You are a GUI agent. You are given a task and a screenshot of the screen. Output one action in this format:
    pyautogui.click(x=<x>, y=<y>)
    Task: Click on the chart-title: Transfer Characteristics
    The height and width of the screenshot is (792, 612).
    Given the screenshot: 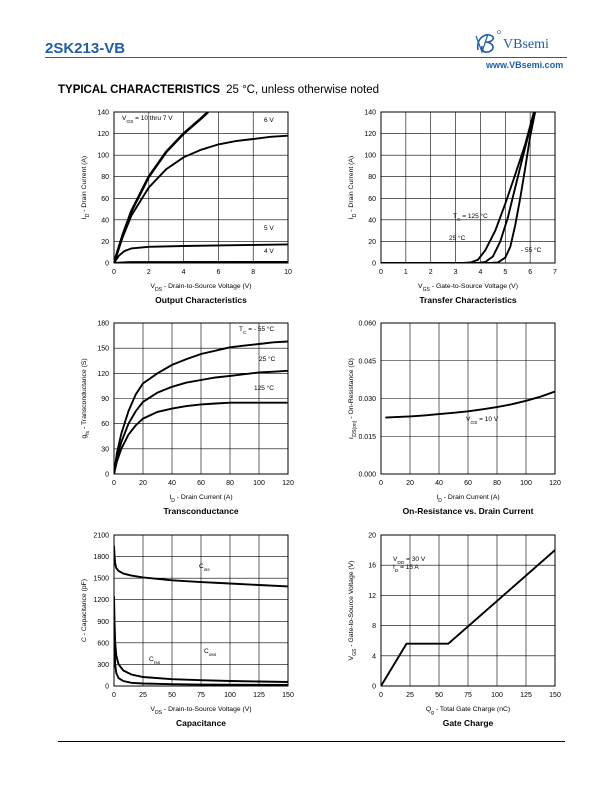 What is the action you would take?
    pyautogui.click(x=468, y=300)
    